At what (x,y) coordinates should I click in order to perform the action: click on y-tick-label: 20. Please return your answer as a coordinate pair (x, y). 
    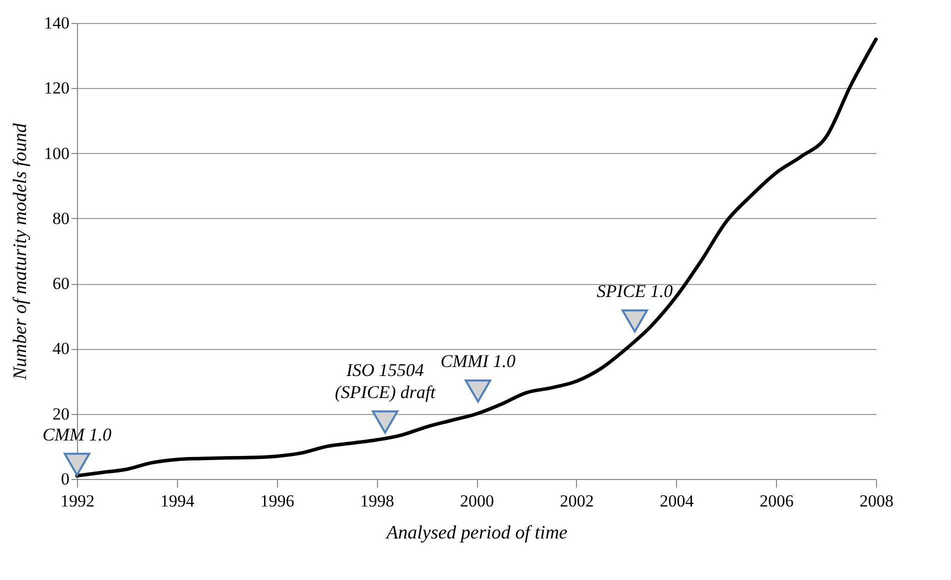
    Looking at the image, I should click on (61, 414).